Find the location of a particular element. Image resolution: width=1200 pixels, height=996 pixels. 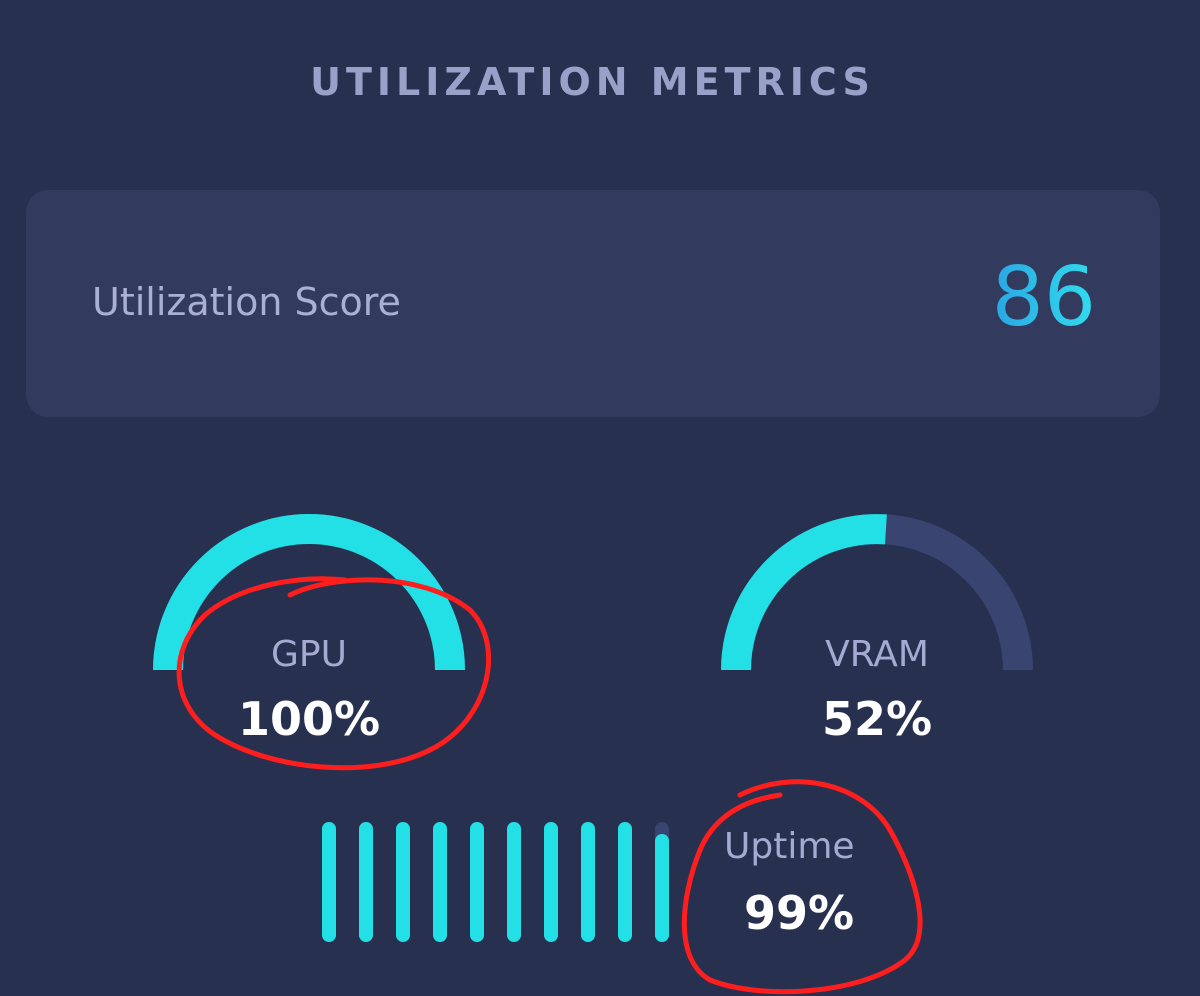

gpu-gauge is located at coordinates (309, 592).